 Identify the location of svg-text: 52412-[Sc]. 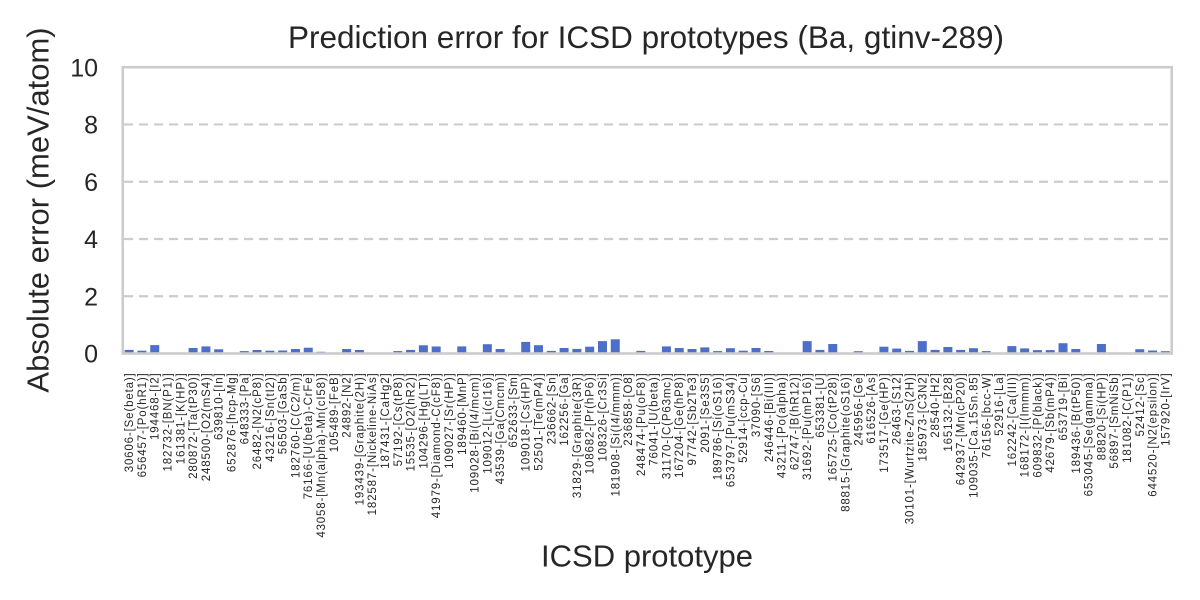
(1141, 404).